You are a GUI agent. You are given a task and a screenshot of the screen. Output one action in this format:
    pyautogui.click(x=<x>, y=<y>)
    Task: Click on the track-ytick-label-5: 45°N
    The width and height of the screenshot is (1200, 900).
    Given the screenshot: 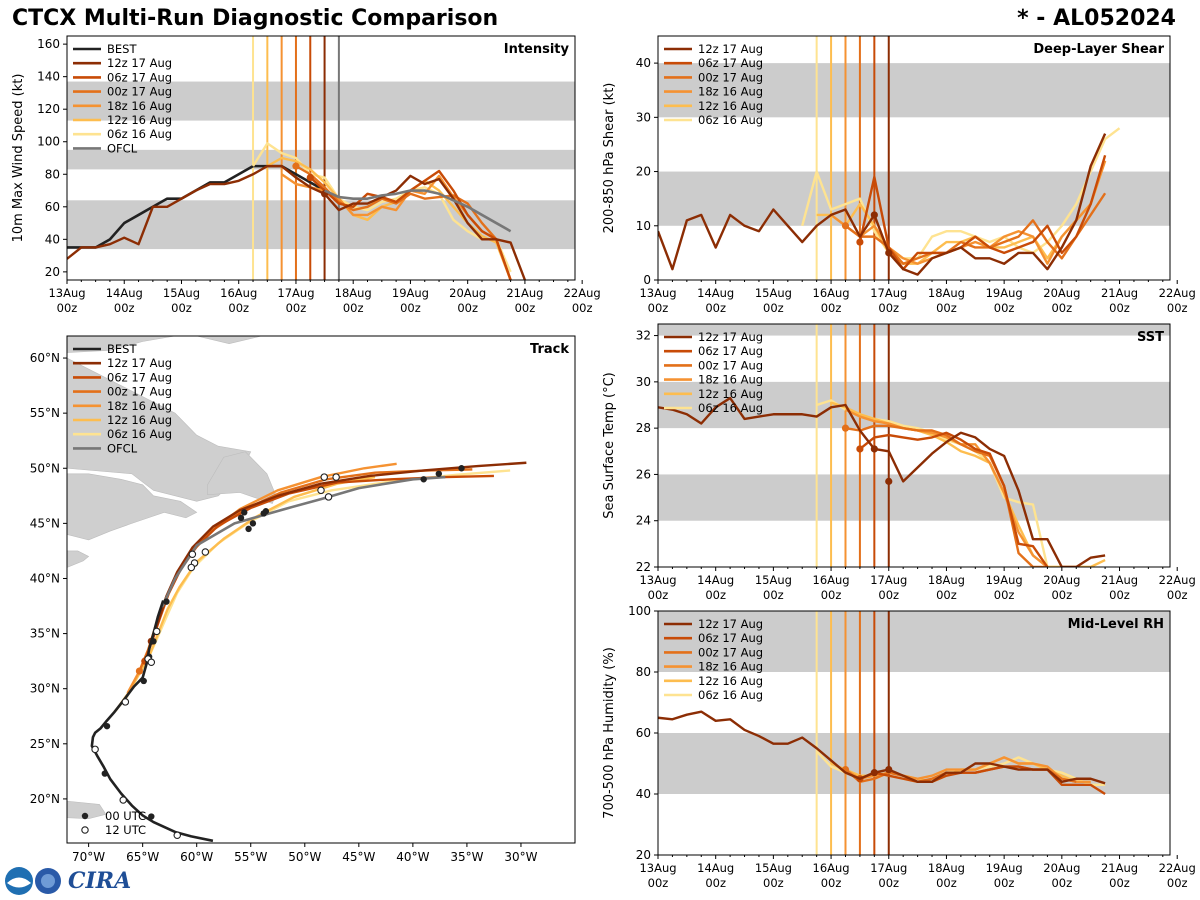 What is the action you would take?
    pyautogui.click(x=45, y=523)
    